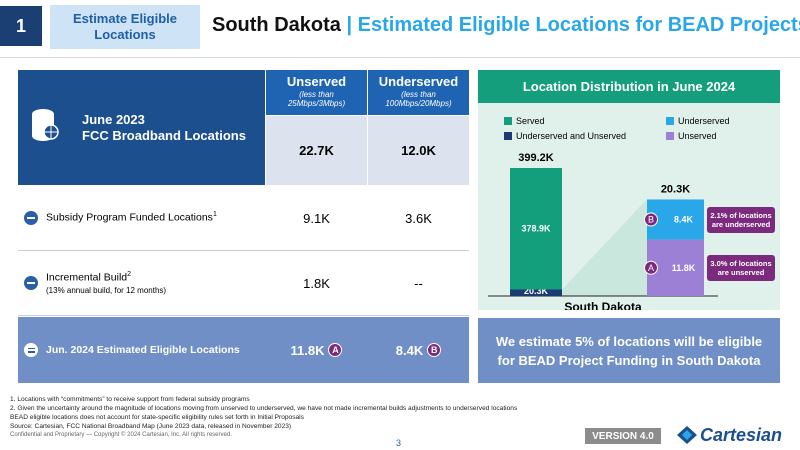 This screenshot has width=800, height=450. Describe the element at coordinates (316, 81) in the screenshot. I see `col-title: Unserved` at that location.